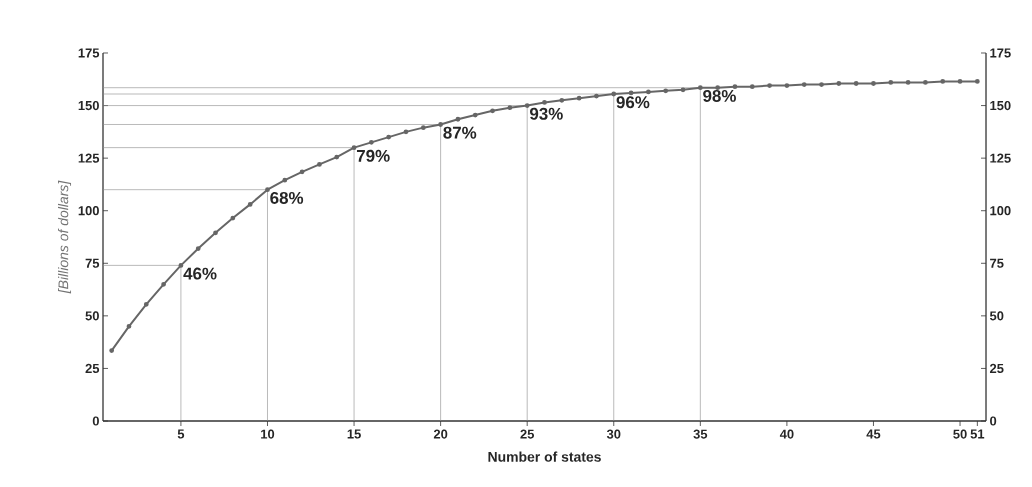 This screenshot has height=487, width=1032. Describe the element at coordinates (527, 434) in the screenshot. I see `x-tick-label: 25` at that location.